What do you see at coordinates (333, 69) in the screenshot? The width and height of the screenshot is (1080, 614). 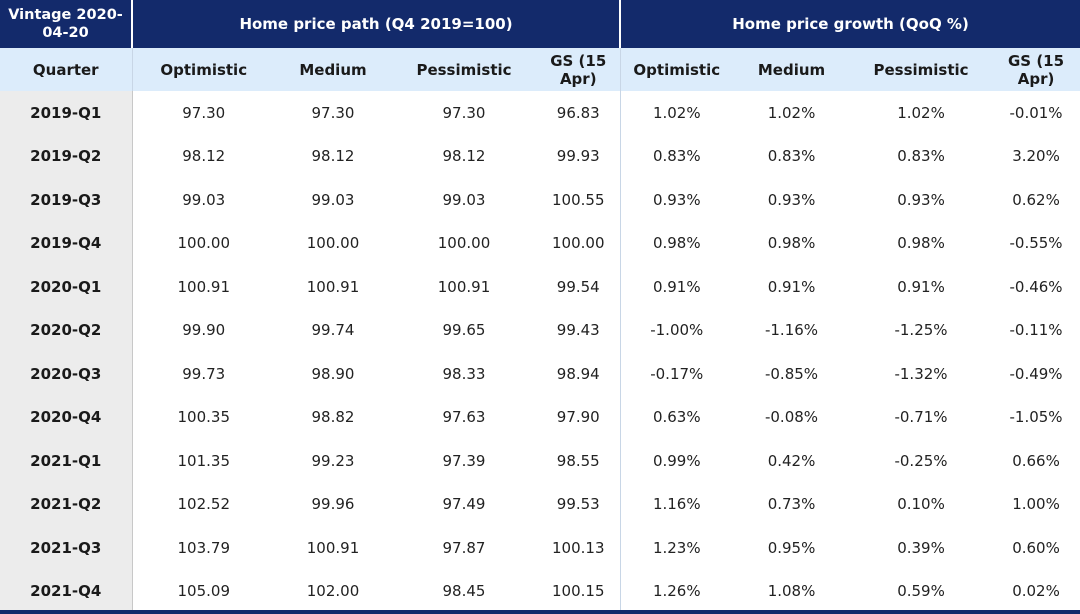 I see `column-header-path-medium: Medium` at bounding box center [333, 69].